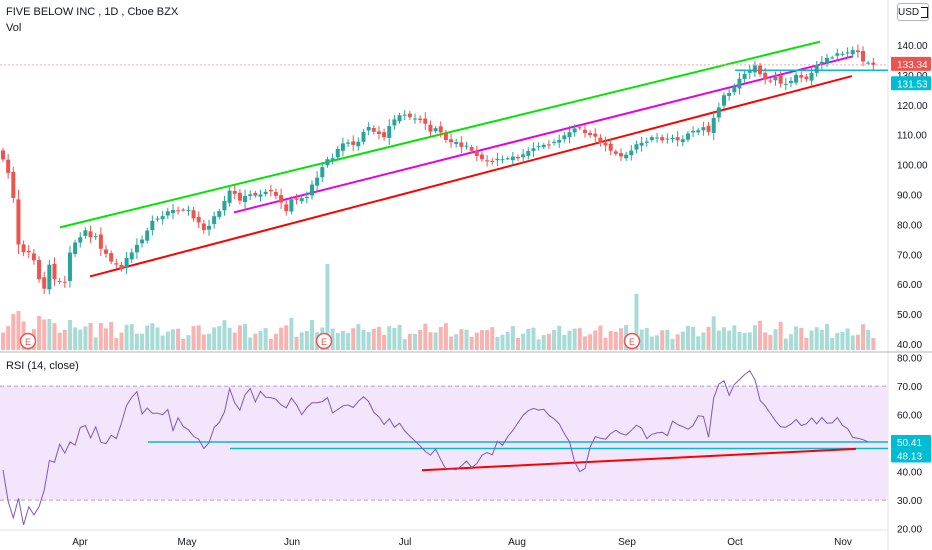 The height and width of the screenshot is (550, 932). What do you see at coordinates (187, 542) in the screenshot?
I see `time-axis-tick-label: May` at bounding box center [187, 542].